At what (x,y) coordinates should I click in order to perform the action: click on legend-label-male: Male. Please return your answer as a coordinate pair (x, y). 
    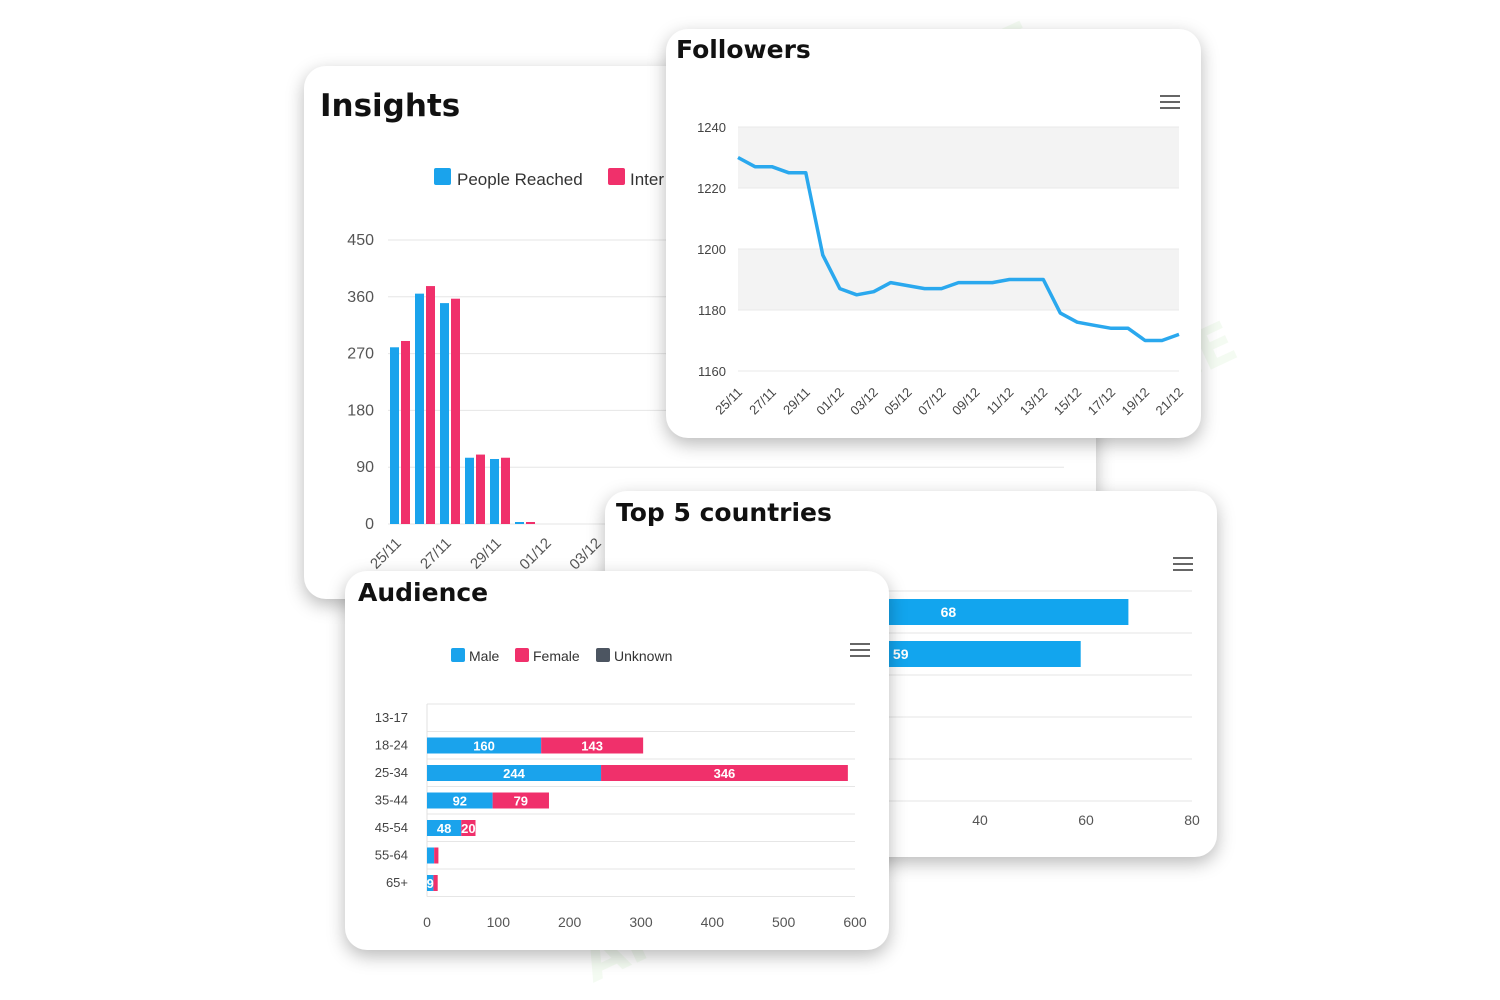
    Looking at the image, I should click on (484, 656).